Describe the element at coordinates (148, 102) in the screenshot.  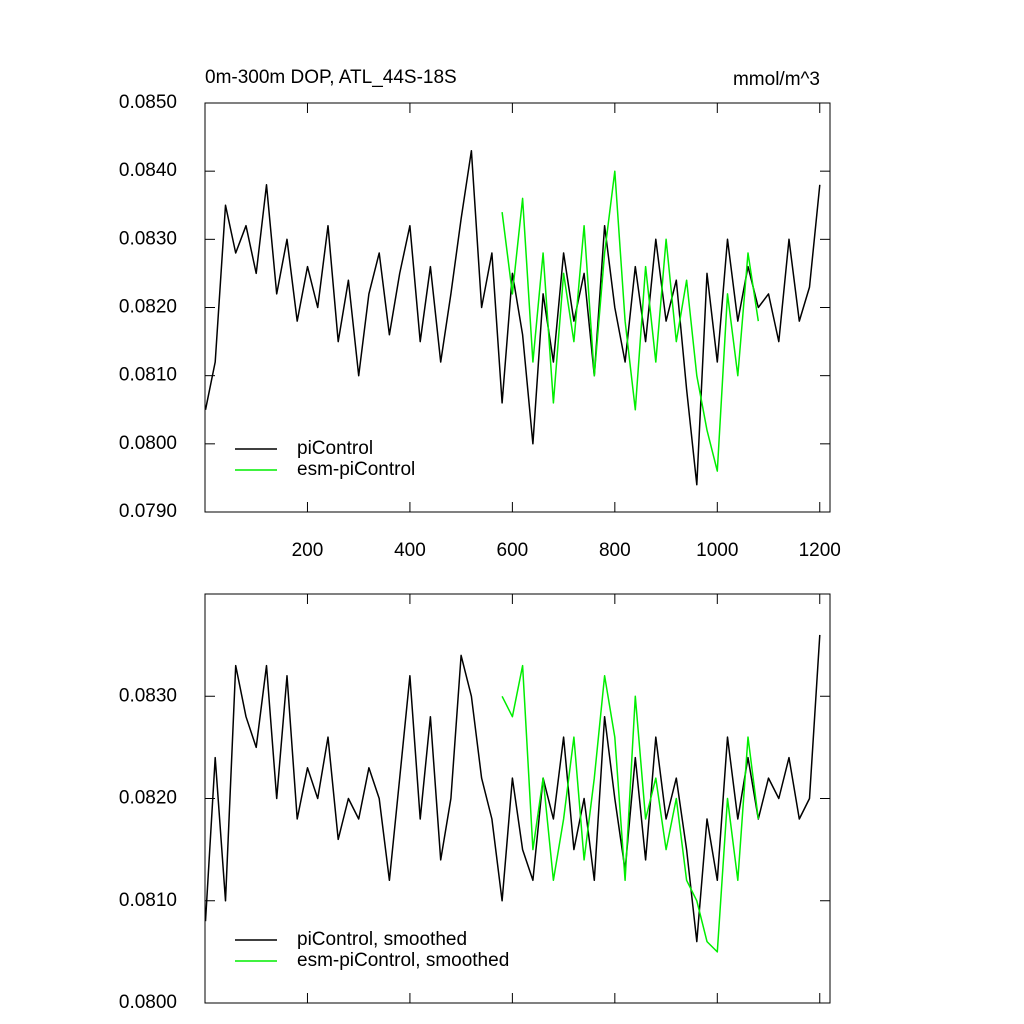
I see `y-tick-label: 0.0850` at that location.